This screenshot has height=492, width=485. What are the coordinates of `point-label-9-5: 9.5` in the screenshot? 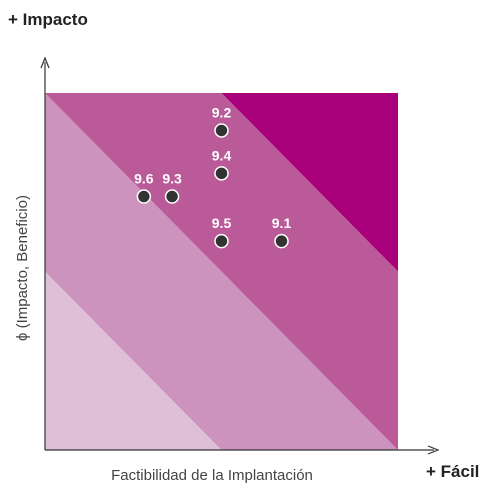 It's located at (222, 223).